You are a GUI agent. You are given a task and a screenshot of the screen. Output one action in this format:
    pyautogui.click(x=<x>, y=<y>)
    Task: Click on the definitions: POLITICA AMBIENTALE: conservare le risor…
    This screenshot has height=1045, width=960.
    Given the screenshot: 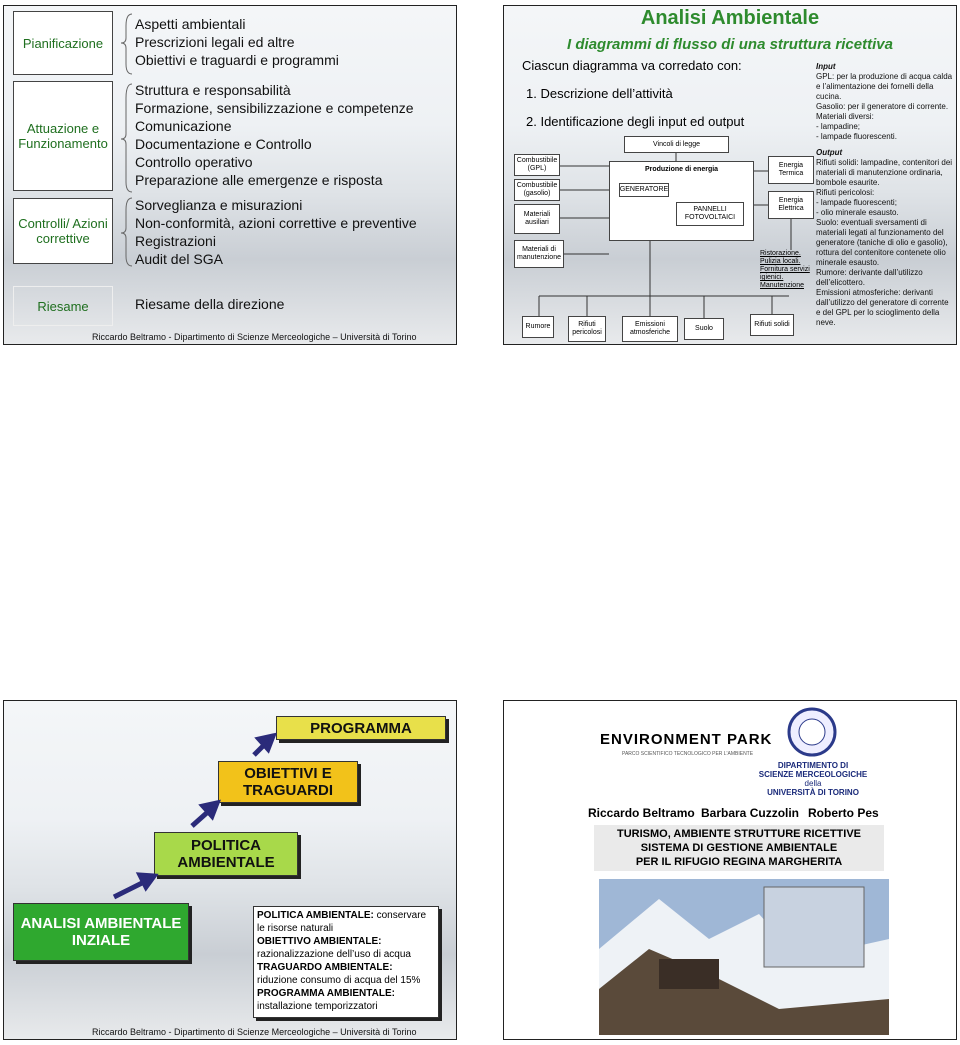 What is the action you would take?
    pyautogui.click(x=346, y=962)
    